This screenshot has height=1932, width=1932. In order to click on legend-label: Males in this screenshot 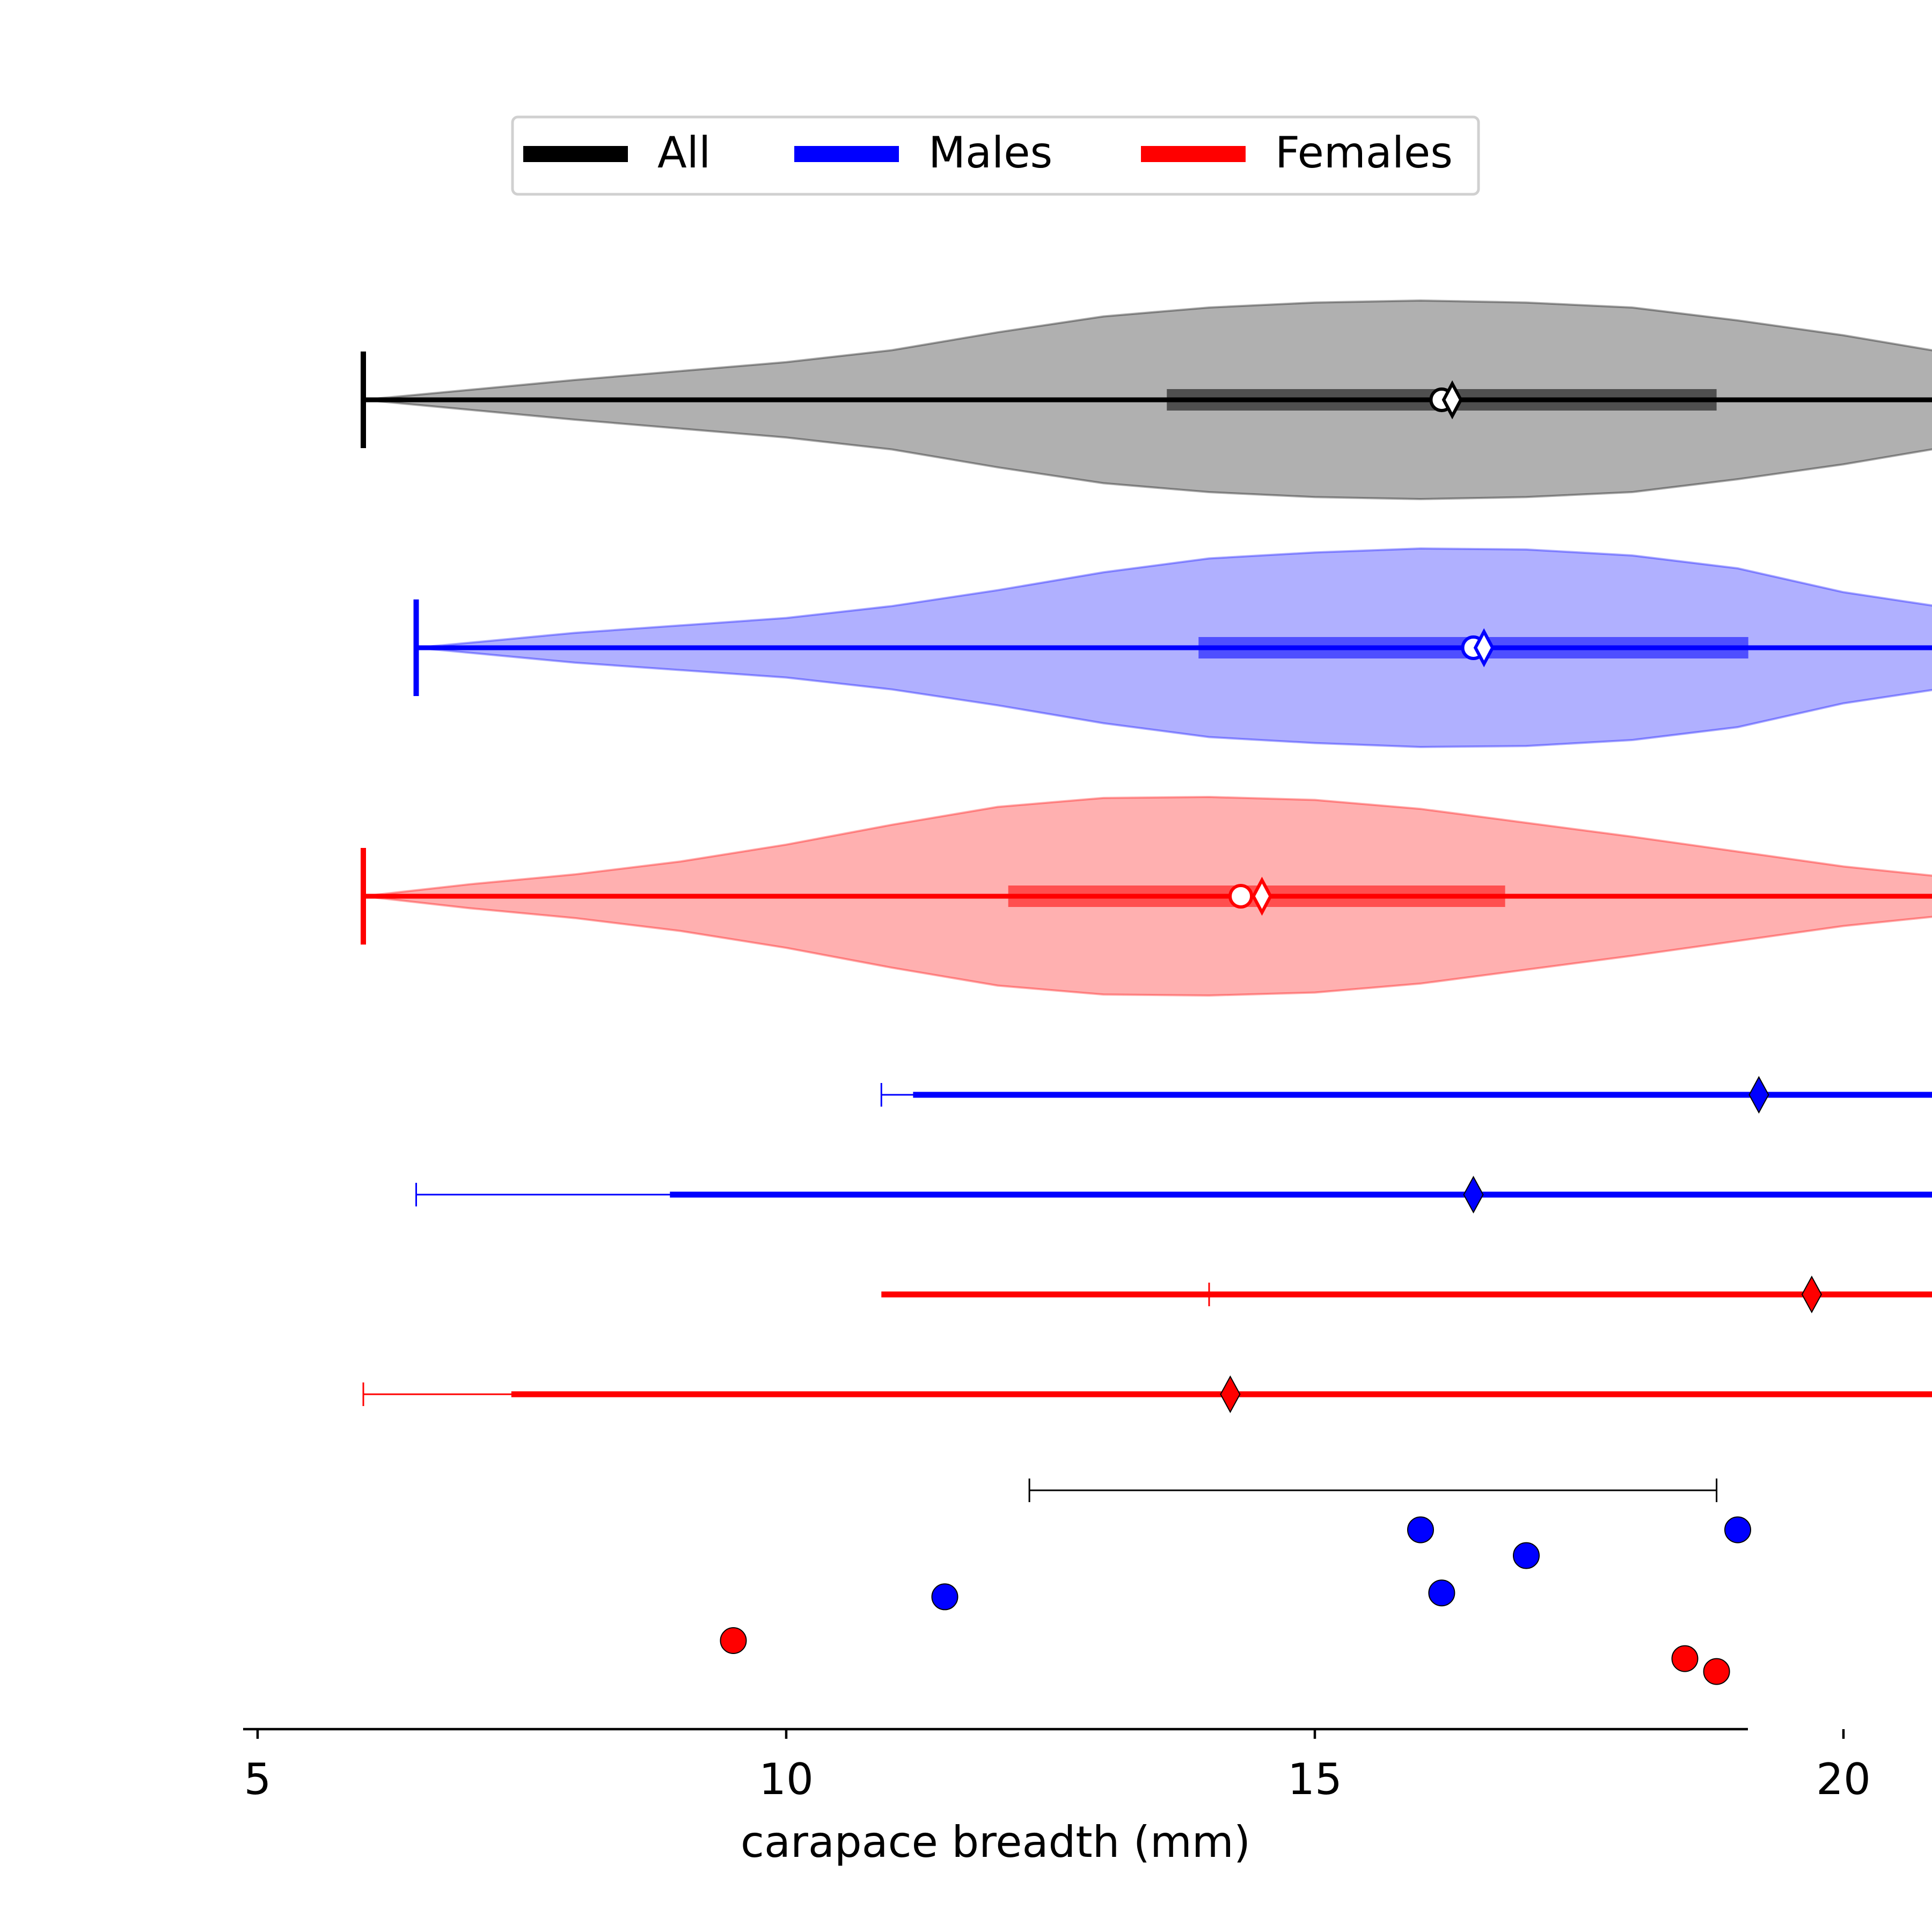, I will do `click(990, 153)`.